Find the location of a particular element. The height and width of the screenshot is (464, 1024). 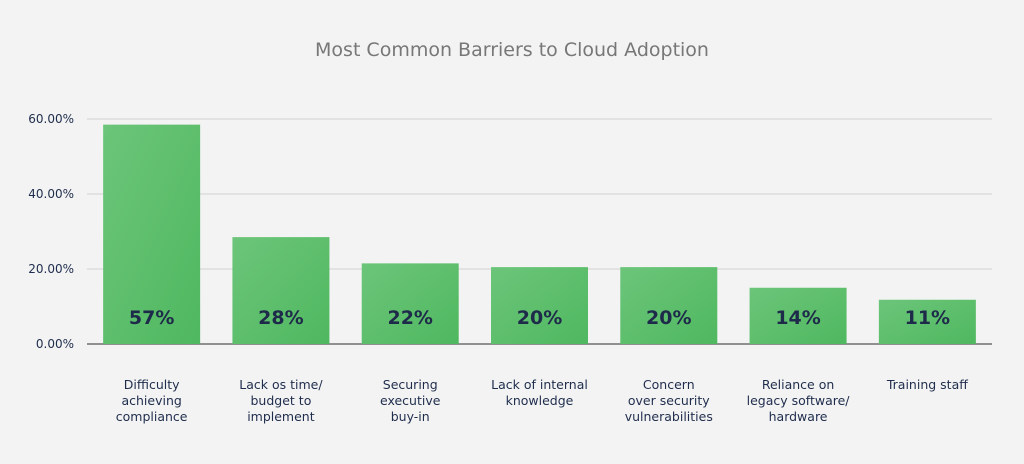

category-label-line: Lack os time/ is located at coordinates (281, 384).